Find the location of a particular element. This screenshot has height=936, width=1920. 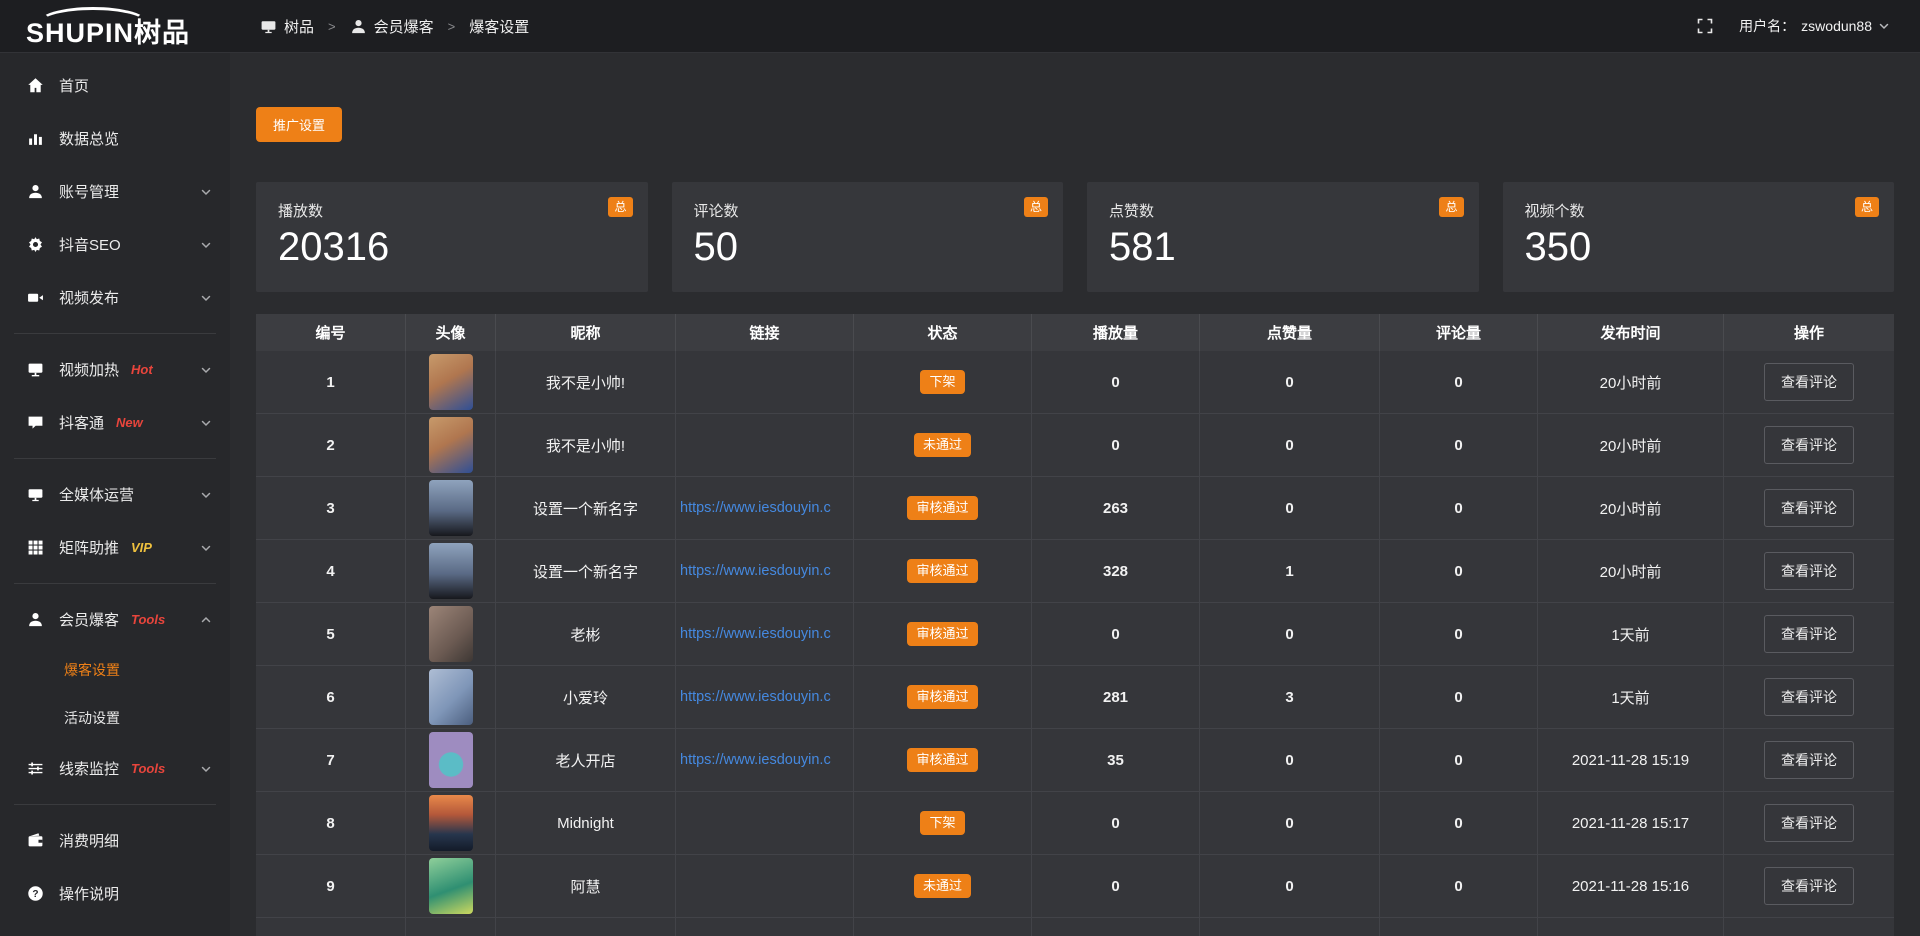

sidebar-item-视频发布: 视频发布 is located at coordinates (115, 297).